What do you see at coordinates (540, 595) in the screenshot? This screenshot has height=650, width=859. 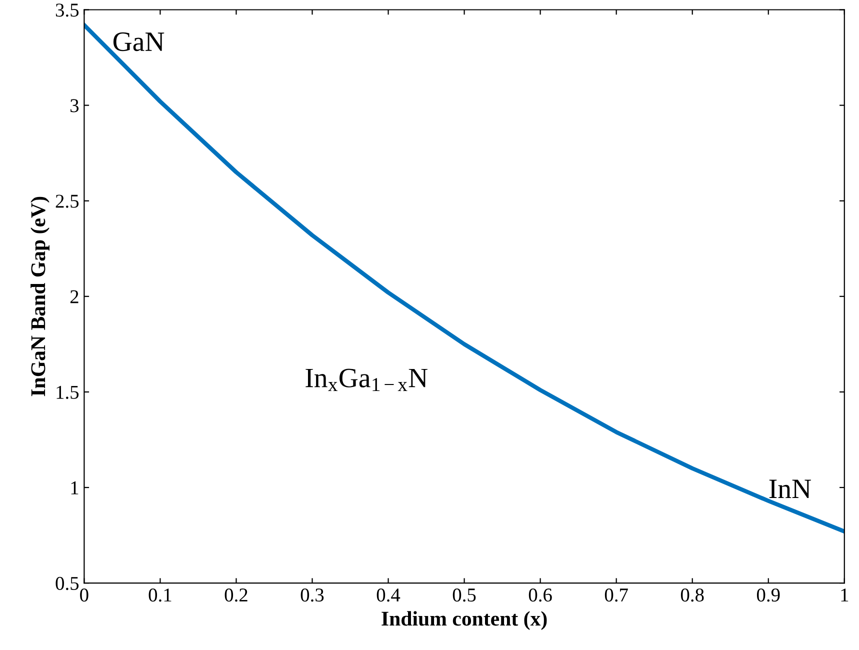 I see `x-tick-label: 0.6` at bounding box center [540, 595].